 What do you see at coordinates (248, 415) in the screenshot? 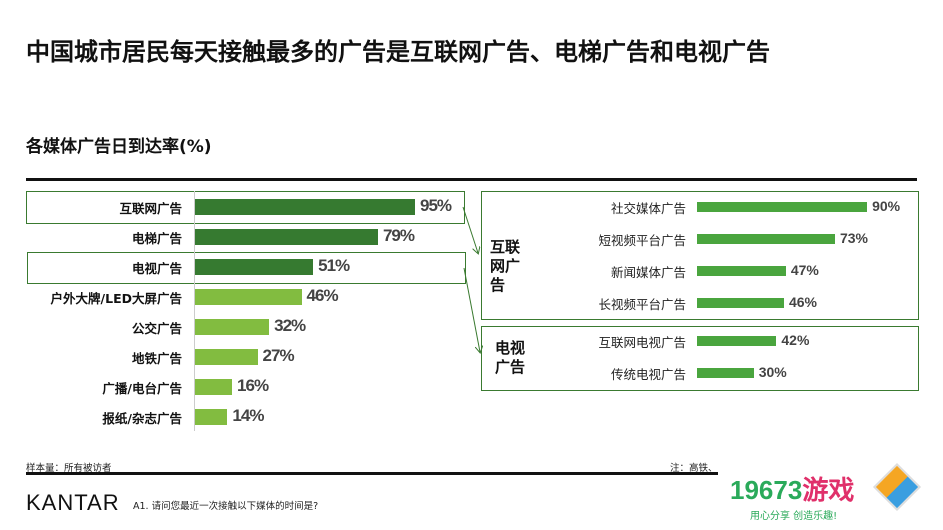
I see `value-label: 14%` at bounding box center [248, 415].